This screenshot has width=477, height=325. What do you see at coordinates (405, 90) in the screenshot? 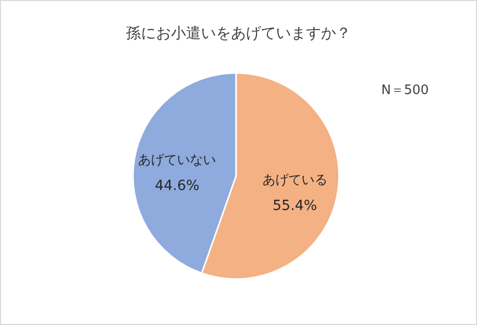
I see `text: N＝500` at bounding box center [405, 90].